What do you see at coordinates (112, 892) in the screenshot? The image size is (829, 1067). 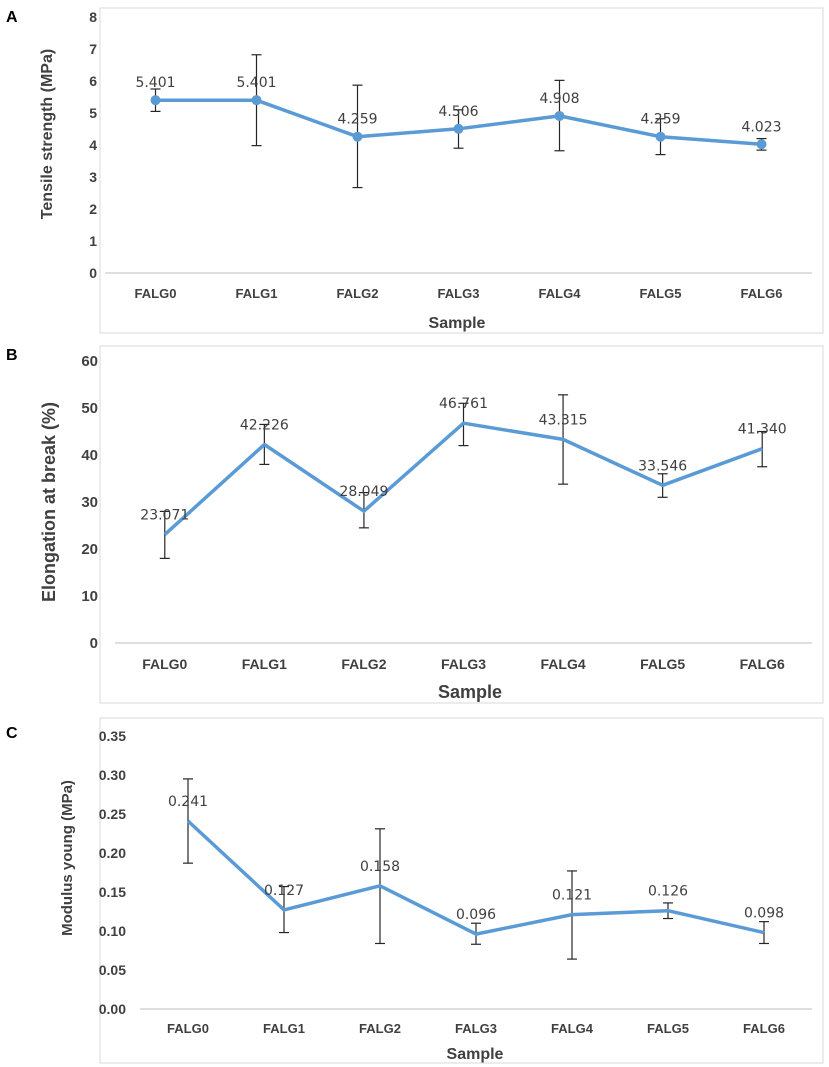 I see `panel-c-y-tick-label: 0.15` at bounding box center [112, 892].